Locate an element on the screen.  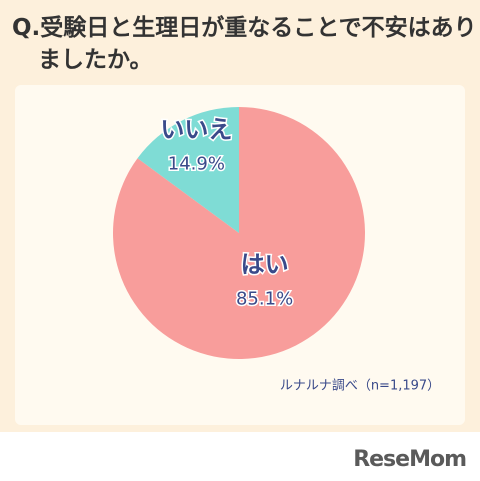
footer is located at coordinates (240, 456).